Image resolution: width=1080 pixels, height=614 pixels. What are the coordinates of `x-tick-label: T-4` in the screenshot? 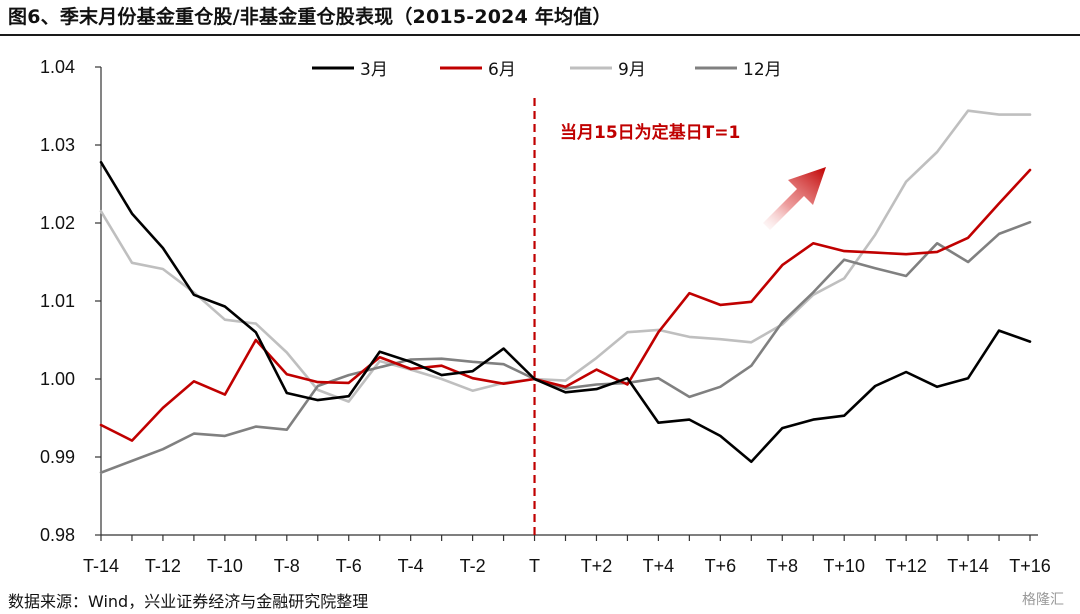 It's located at (411, 566).